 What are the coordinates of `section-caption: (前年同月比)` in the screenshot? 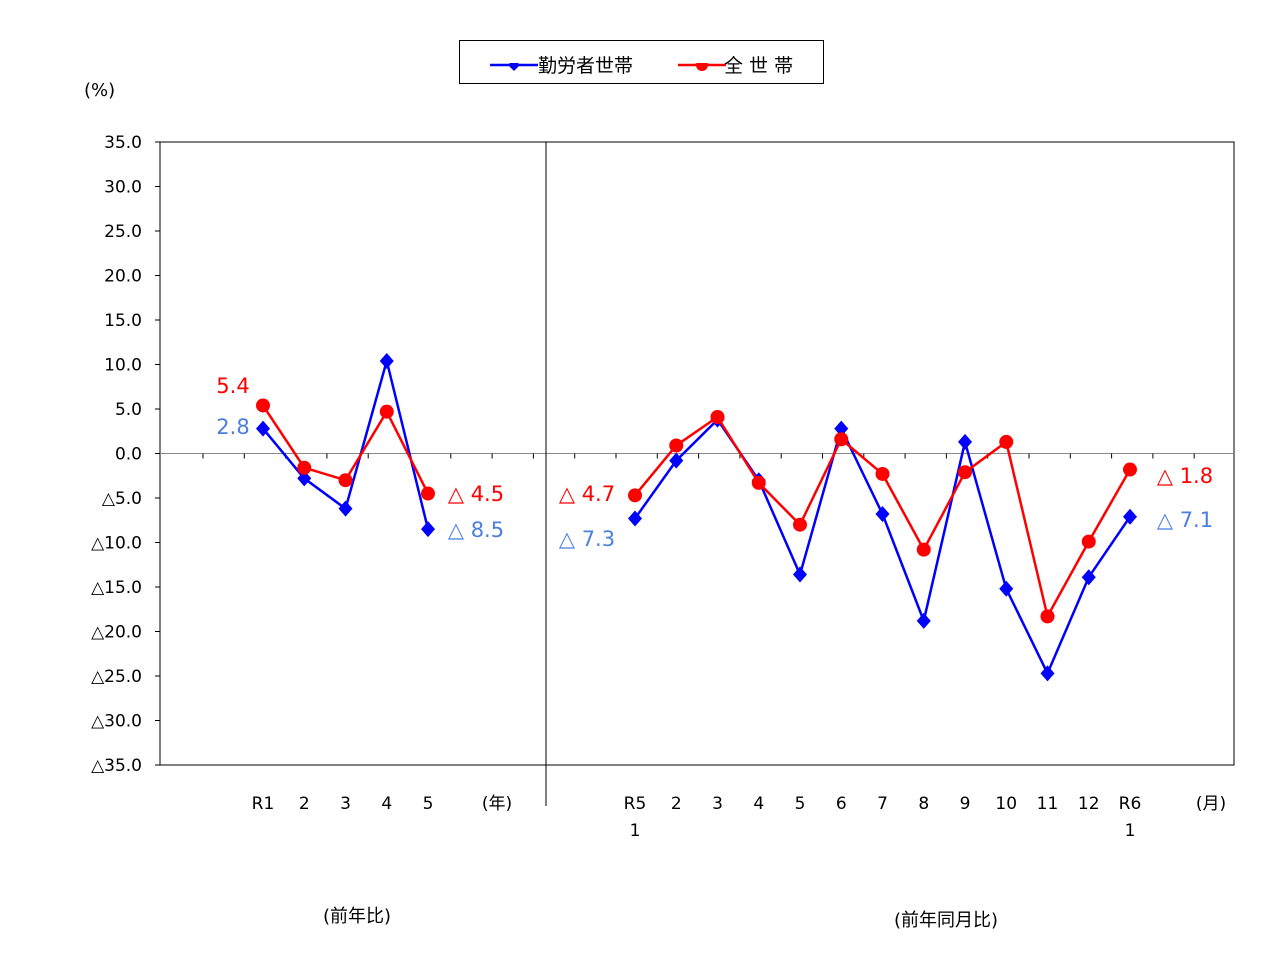 It's located at (946, 920).